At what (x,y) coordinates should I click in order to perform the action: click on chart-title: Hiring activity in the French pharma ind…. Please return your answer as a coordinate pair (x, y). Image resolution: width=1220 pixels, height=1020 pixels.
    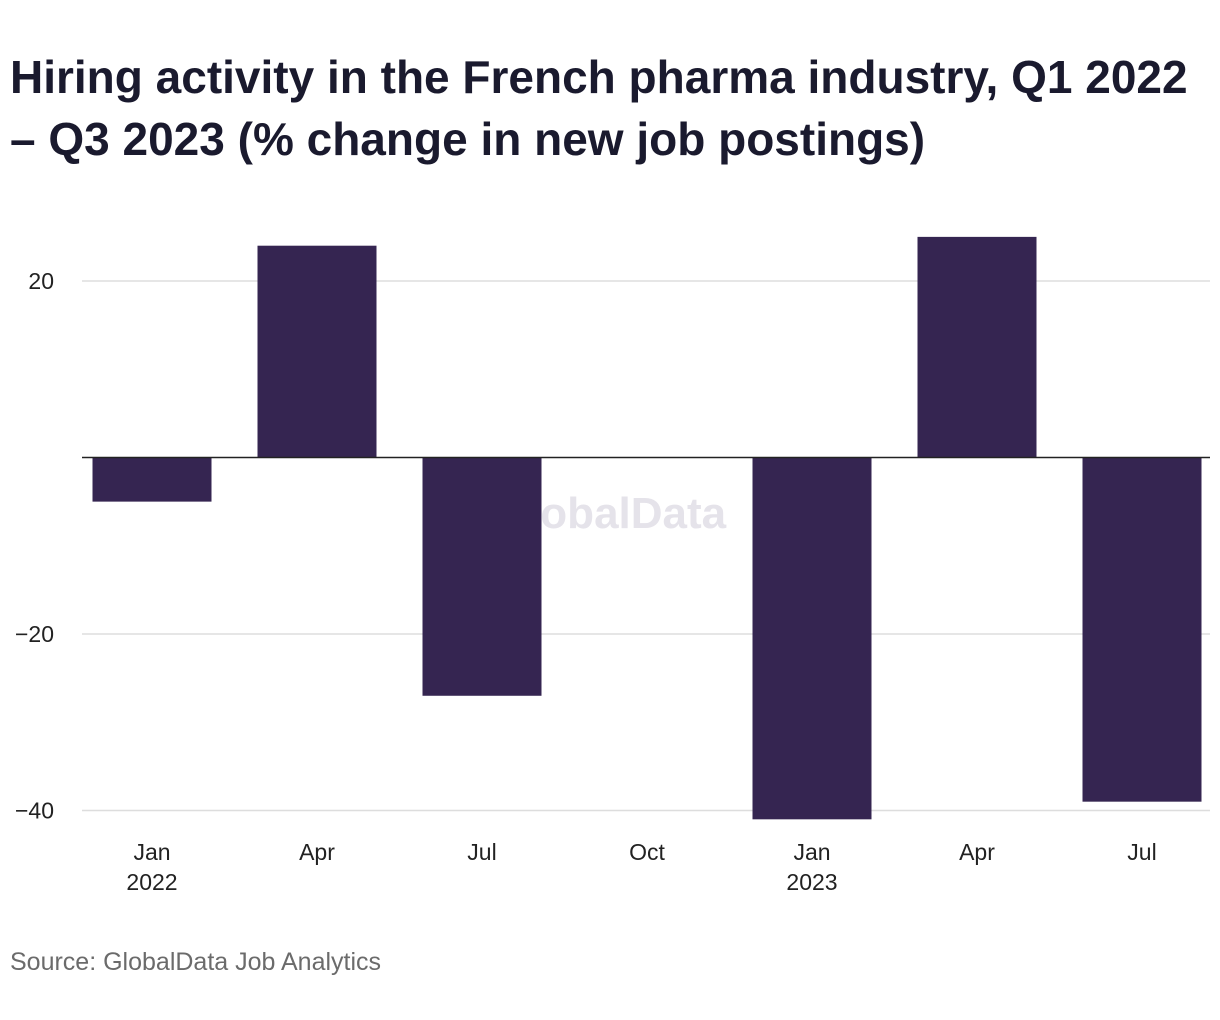
    Looking at the image, I should click on (599, 108).